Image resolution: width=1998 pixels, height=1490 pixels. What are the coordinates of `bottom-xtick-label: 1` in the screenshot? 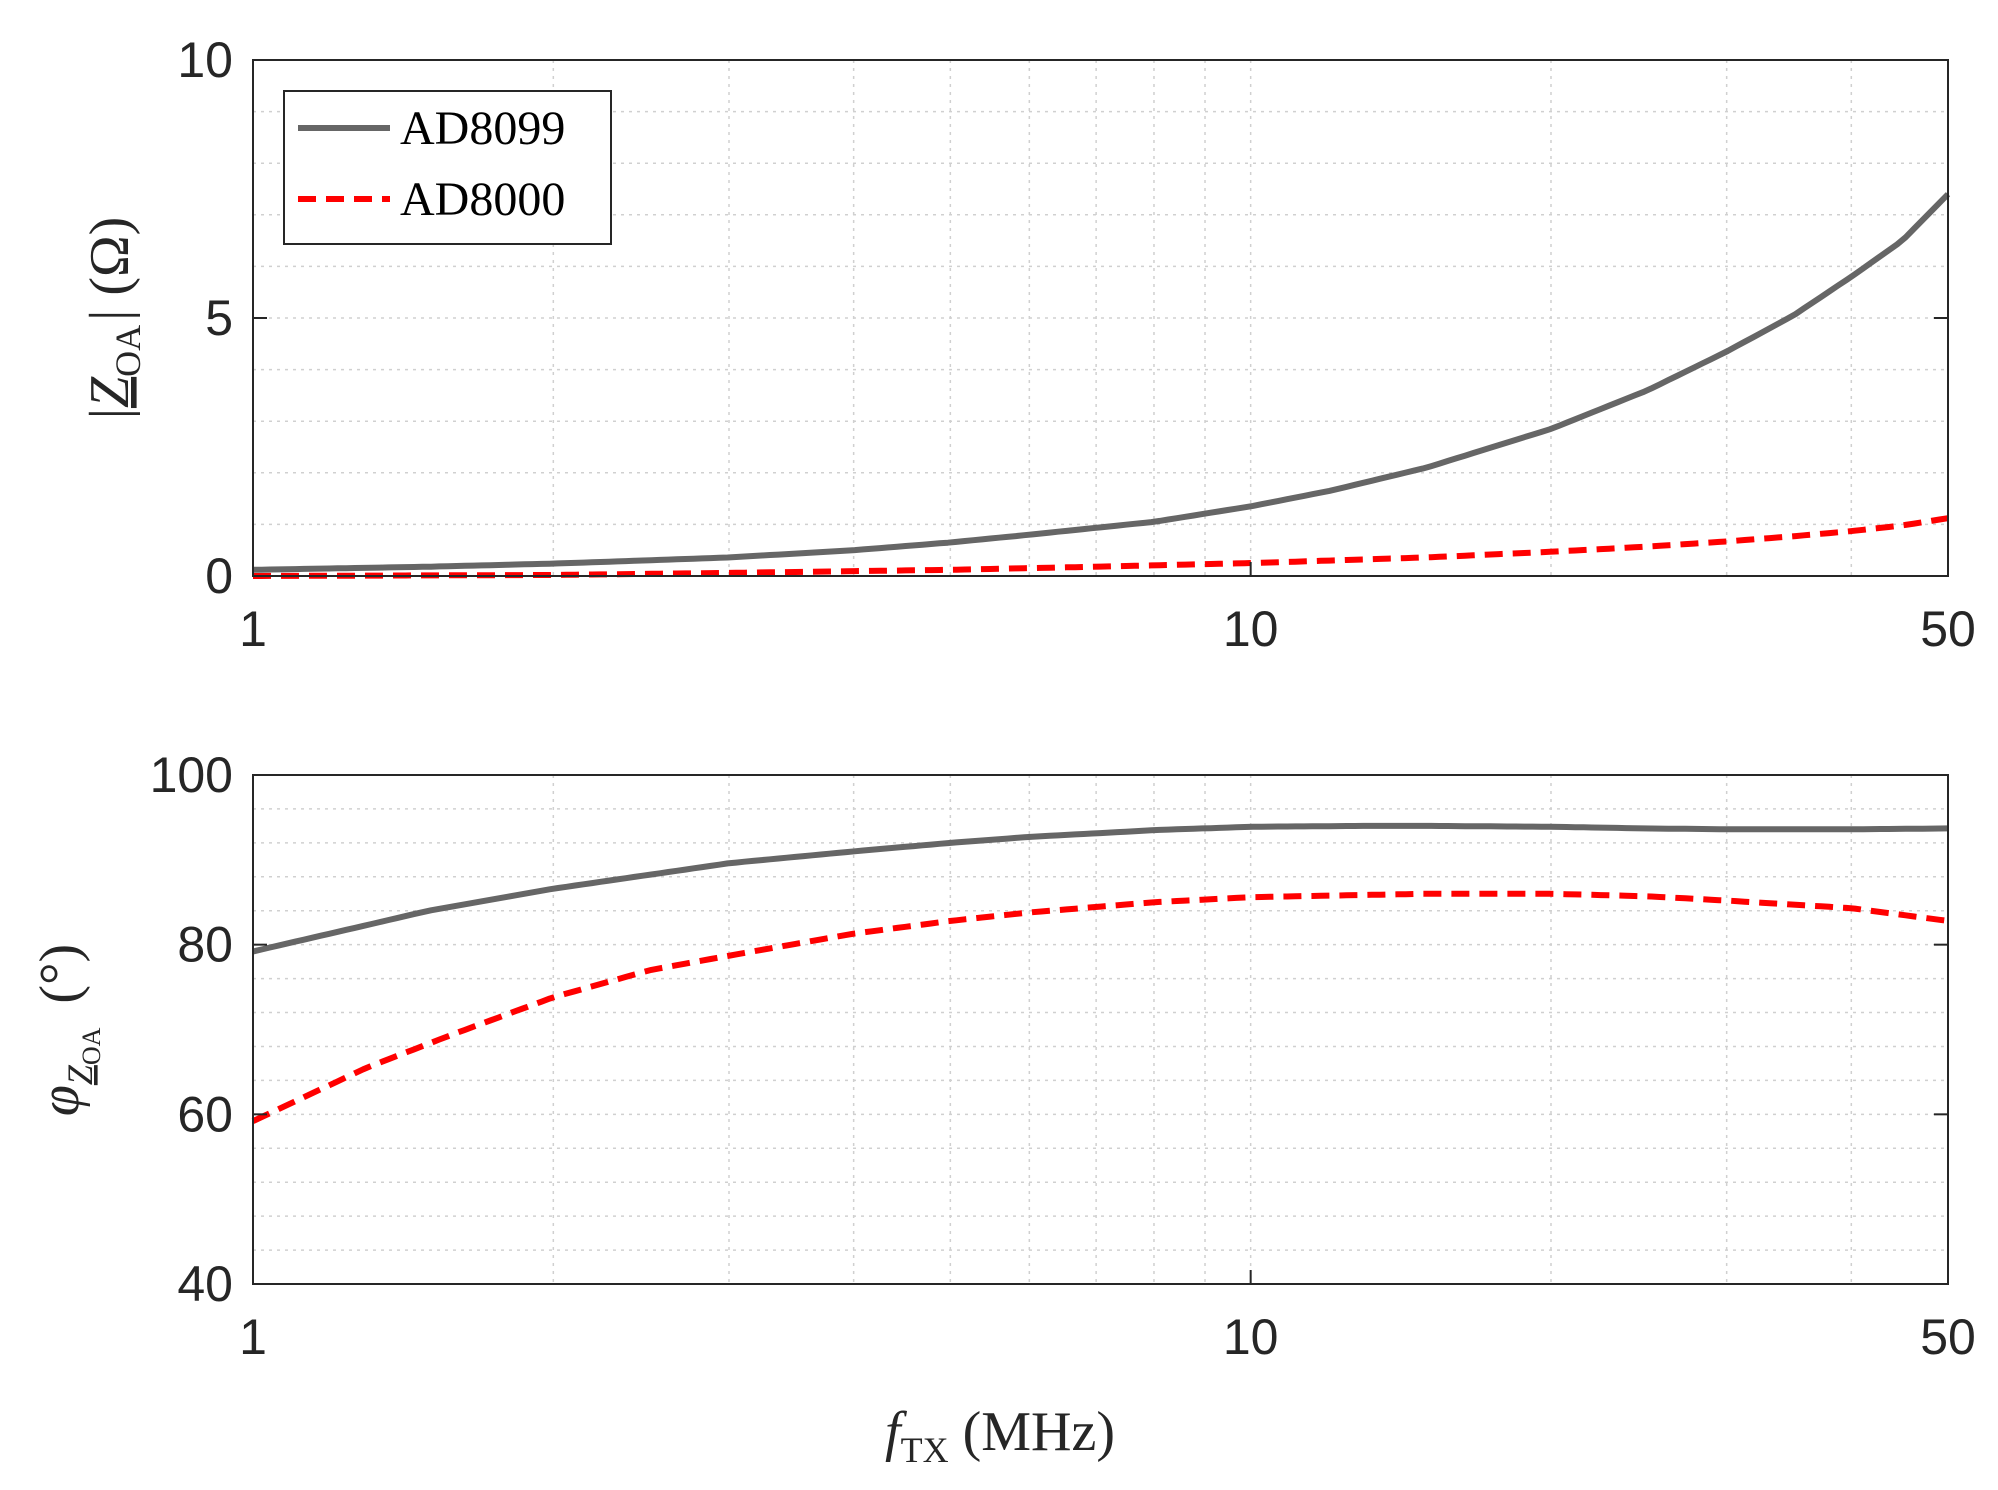 It's located at (253, 1337).